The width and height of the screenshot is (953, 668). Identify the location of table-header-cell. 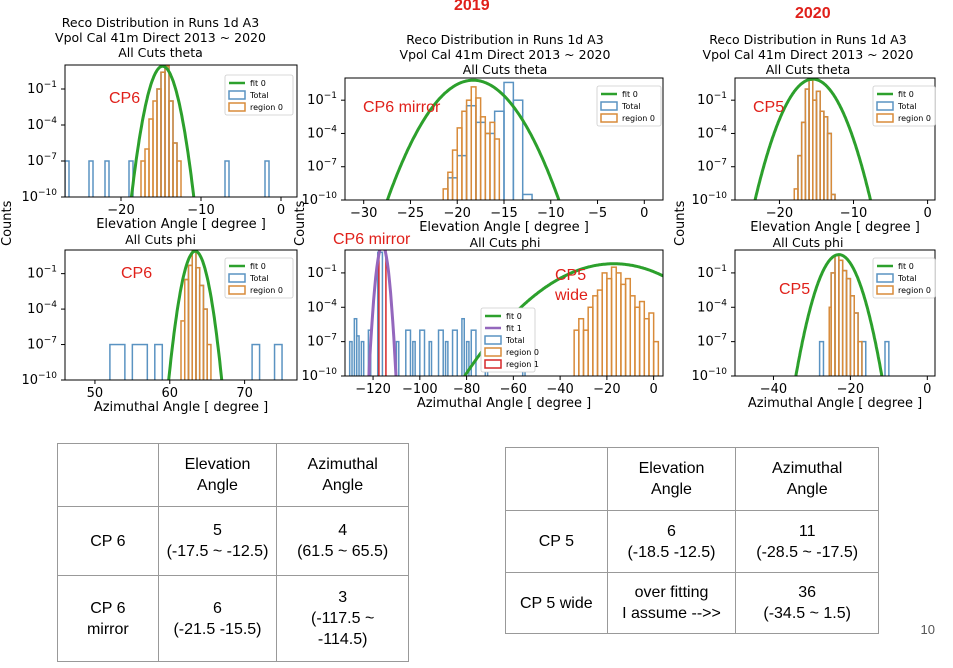
(108, 475).